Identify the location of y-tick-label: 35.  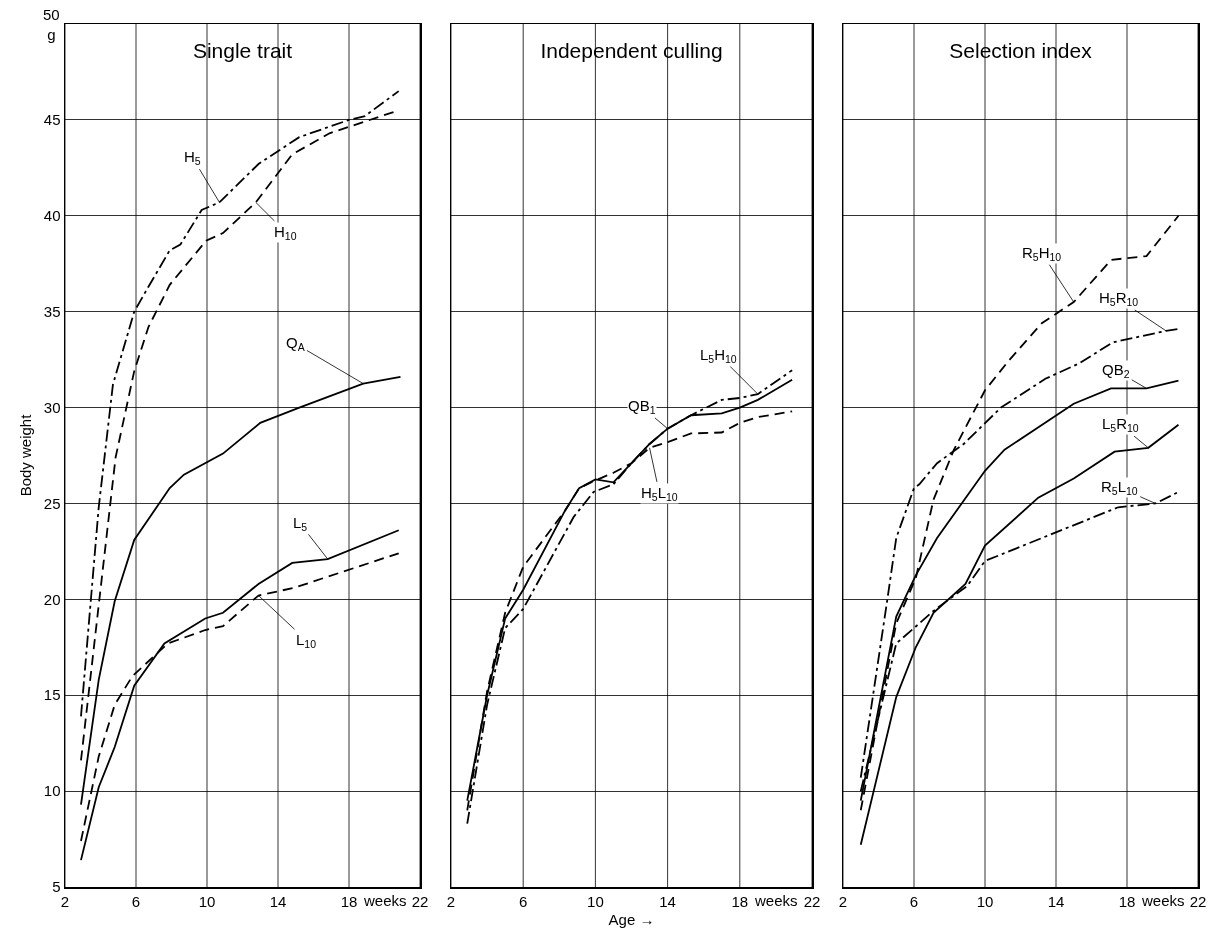
(52, 311).